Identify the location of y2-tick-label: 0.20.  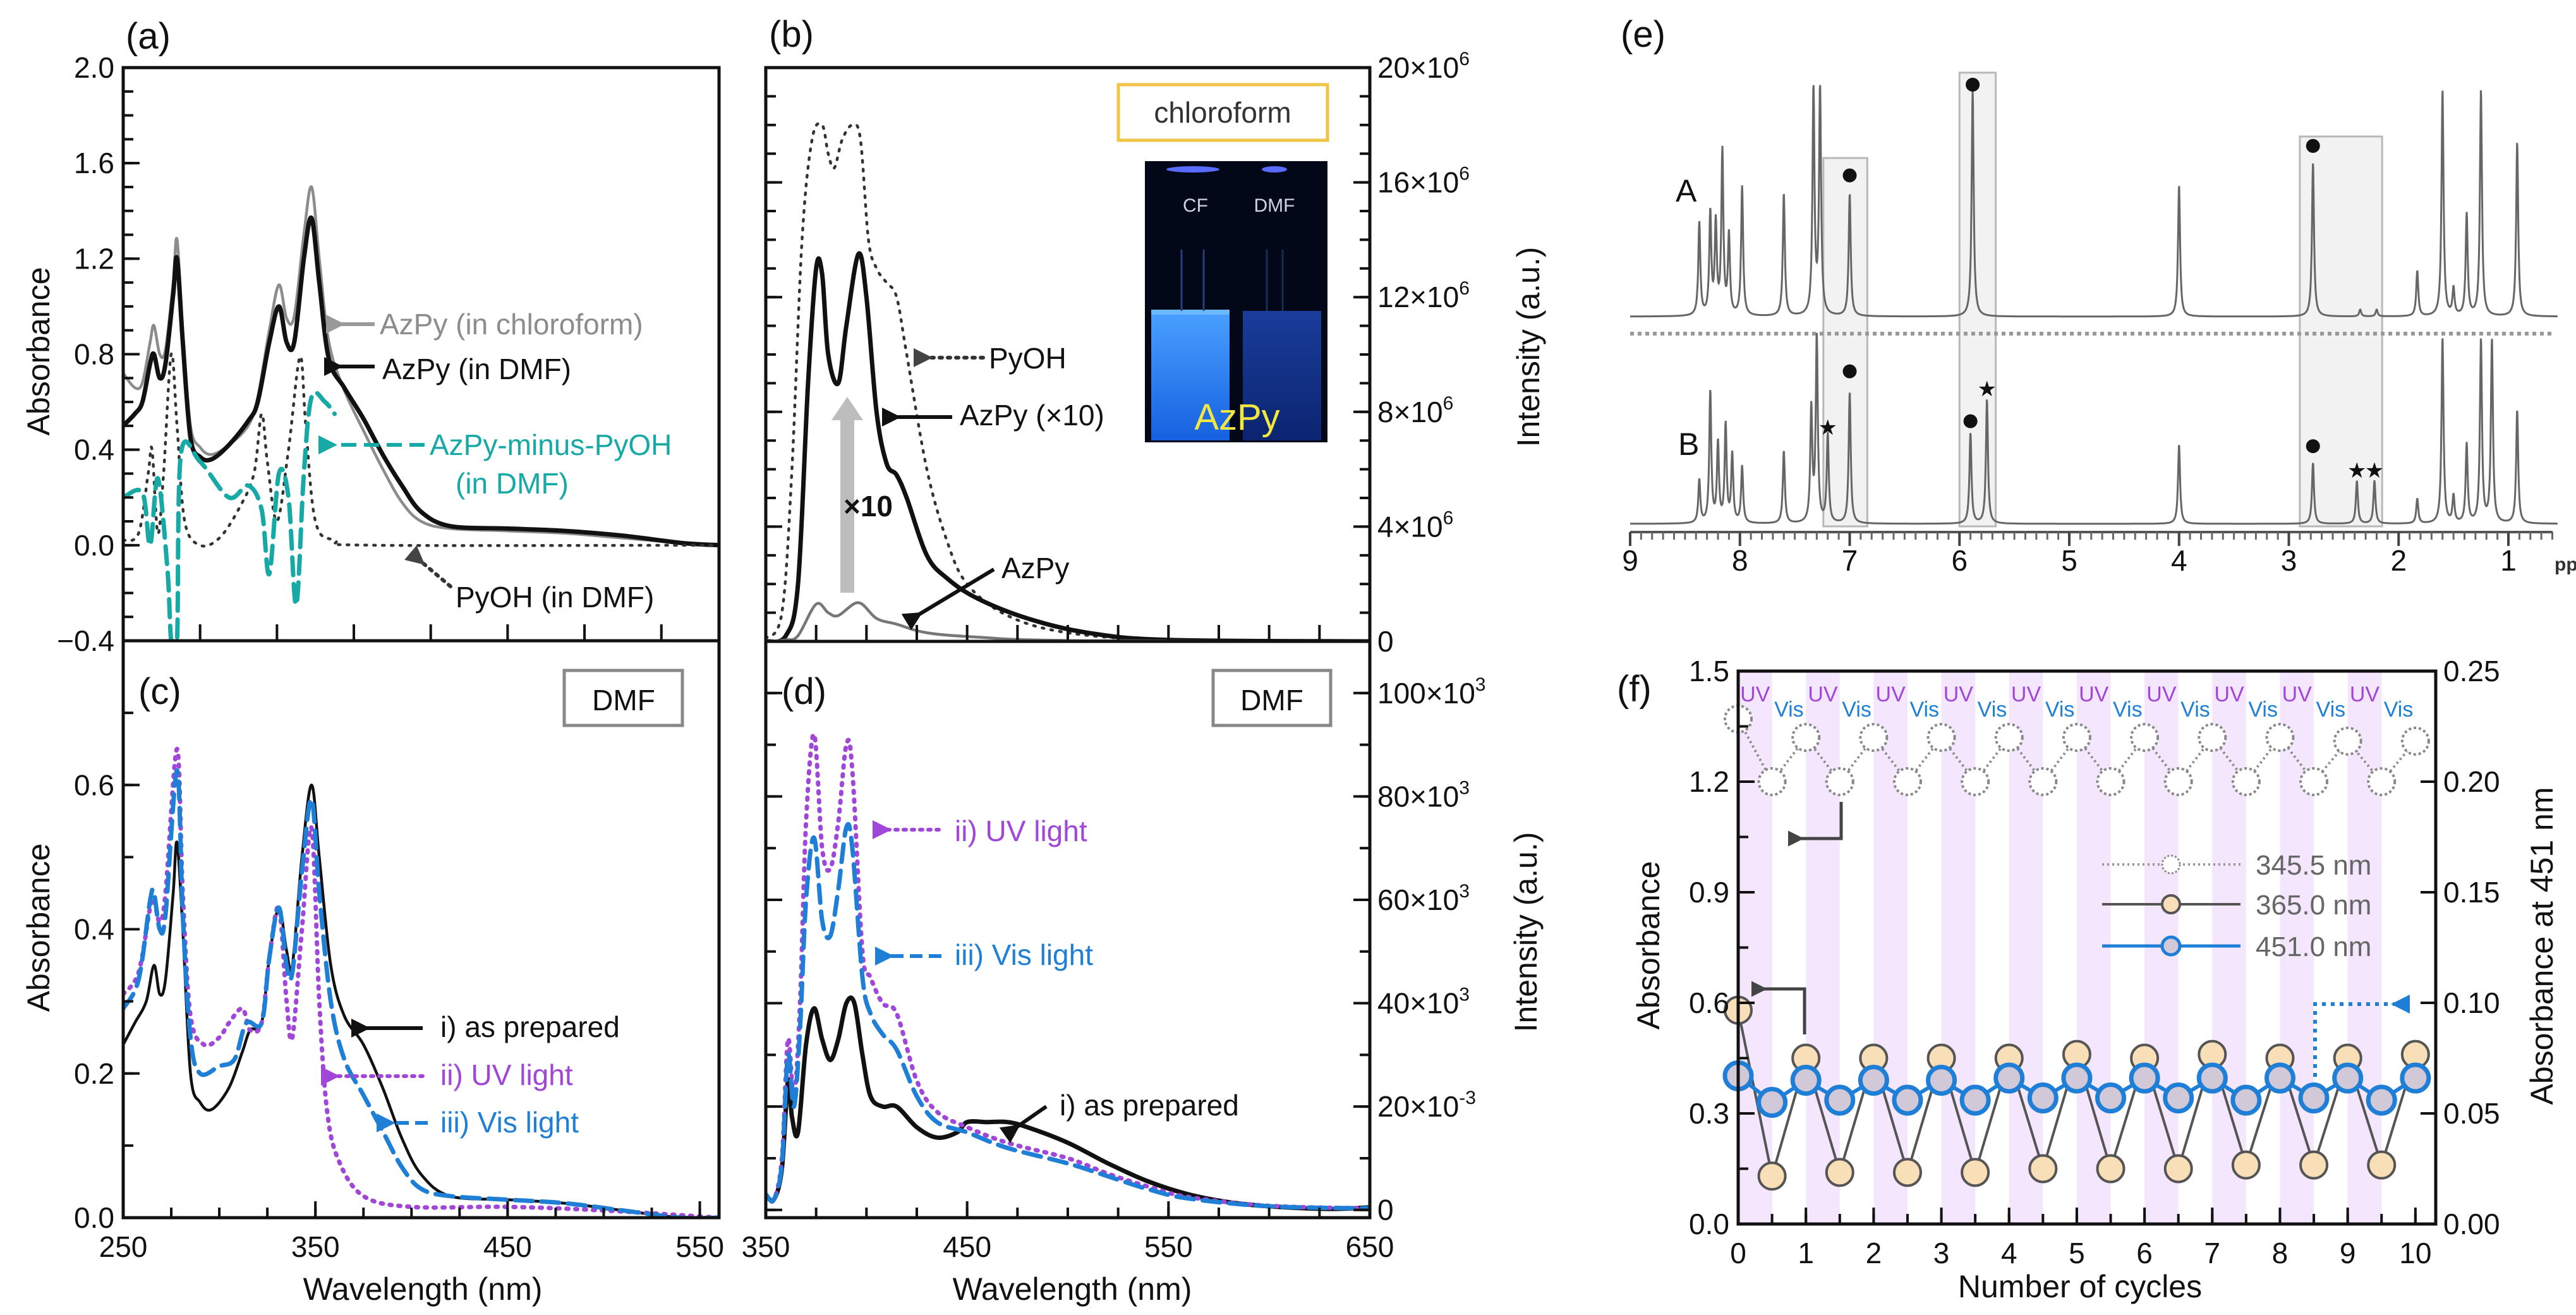
(2471, 781).